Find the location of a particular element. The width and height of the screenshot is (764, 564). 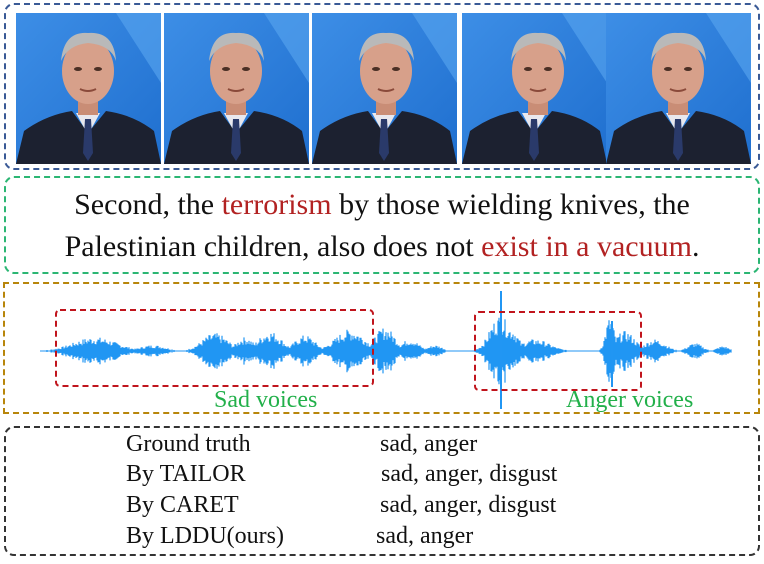

result-row: By CARET sad, anger, disgust is located at coordinates (381, 507).